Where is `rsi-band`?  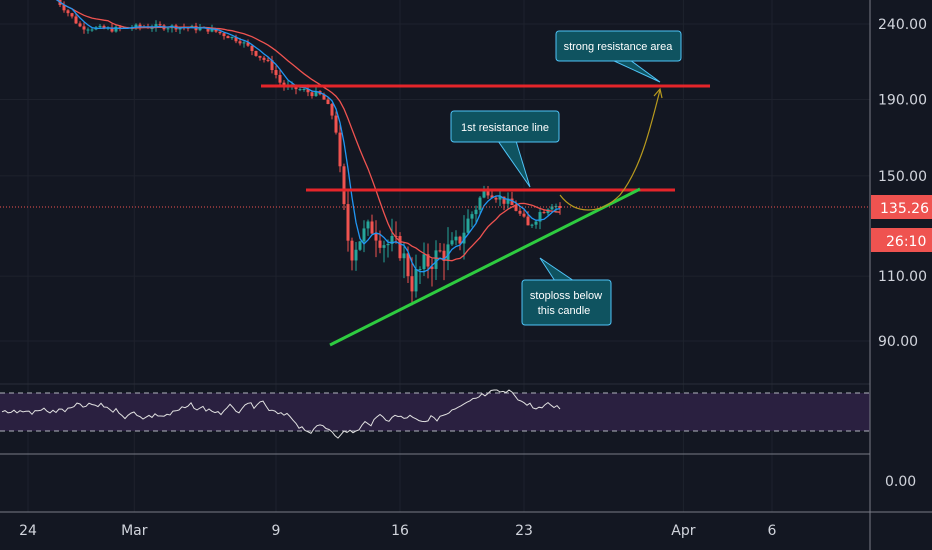
rsi-band is located at coordinates (435, 412).